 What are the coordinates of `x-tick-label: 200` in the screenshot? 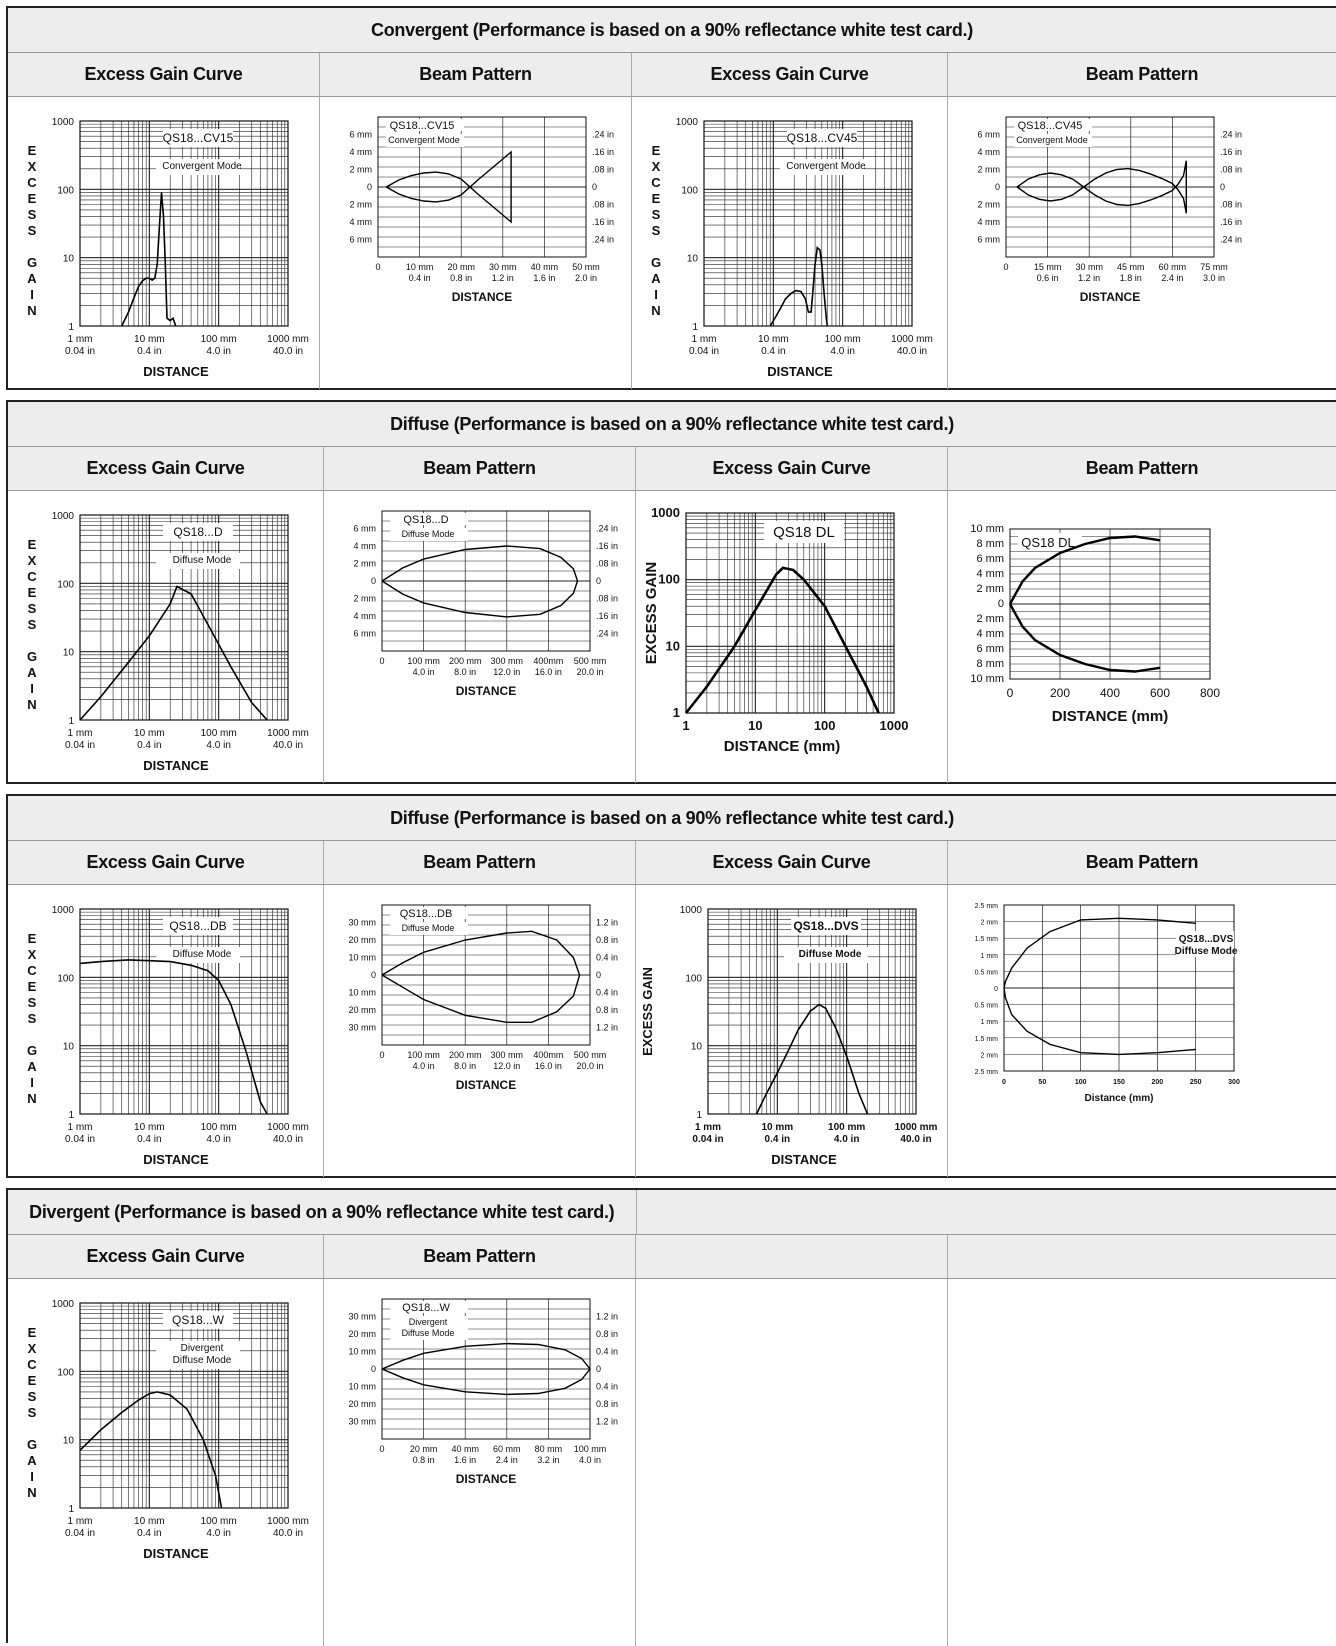 It's located at (1157, 1082).